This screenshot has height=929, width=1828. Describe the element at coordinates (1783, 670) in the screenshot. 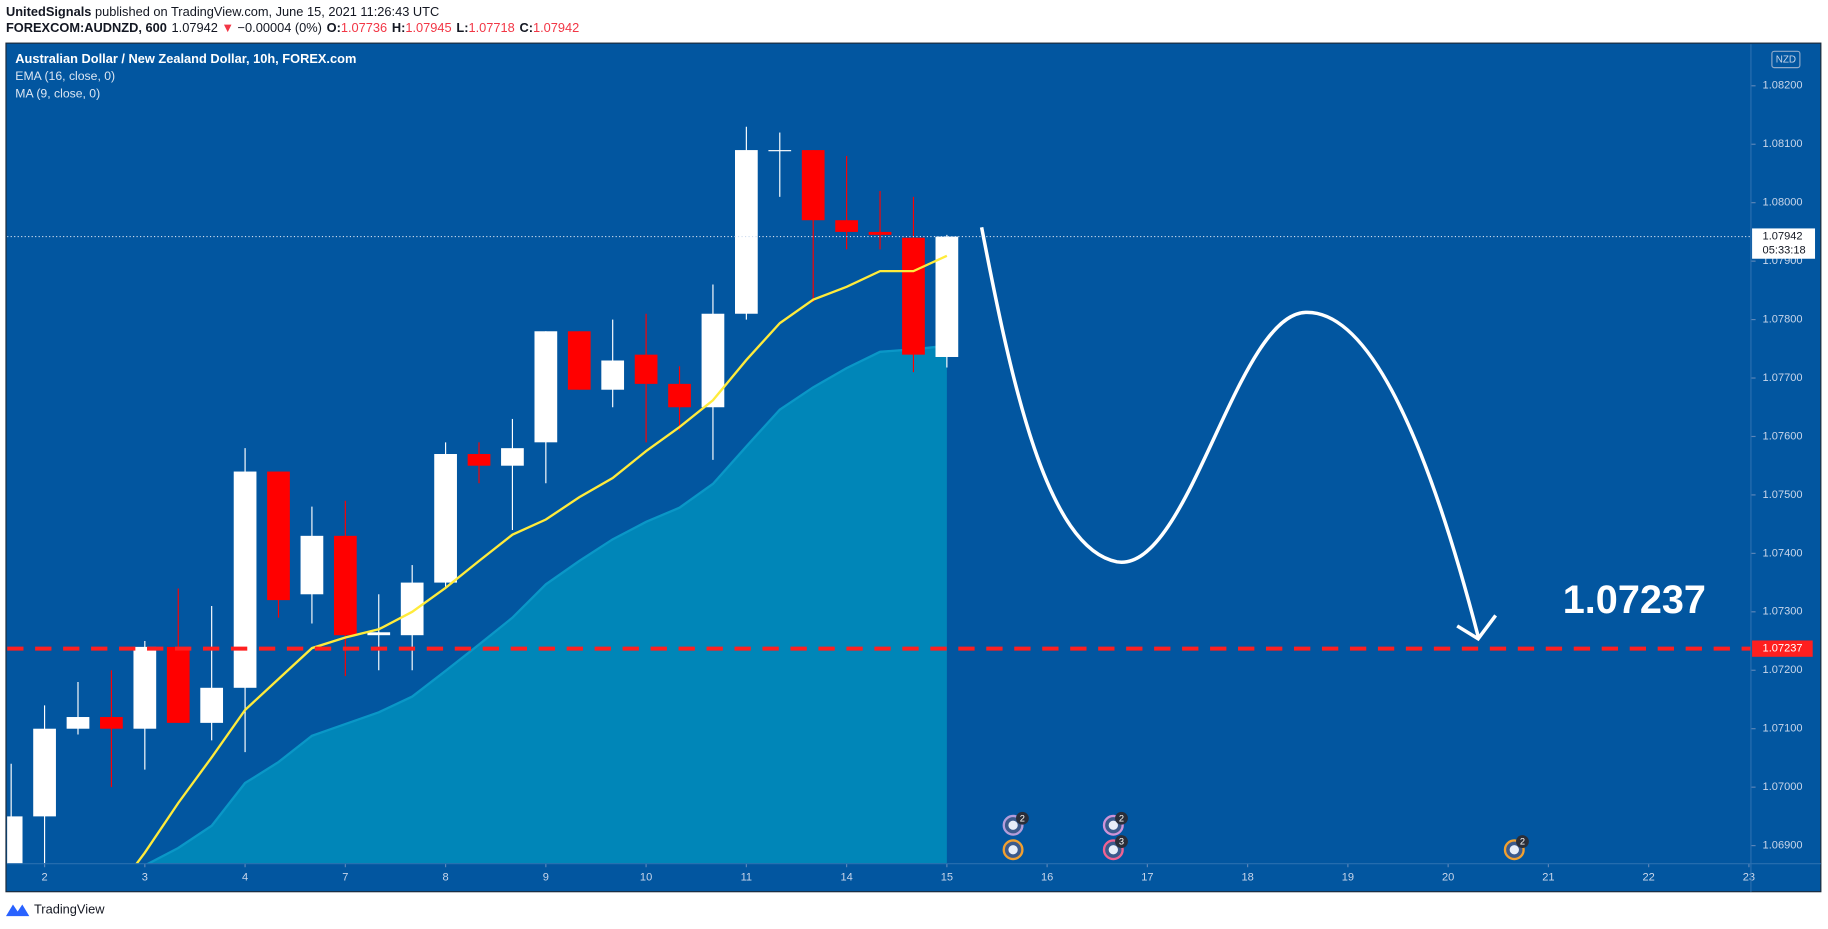

I see `y-tick-label: 1.07200` at that location.